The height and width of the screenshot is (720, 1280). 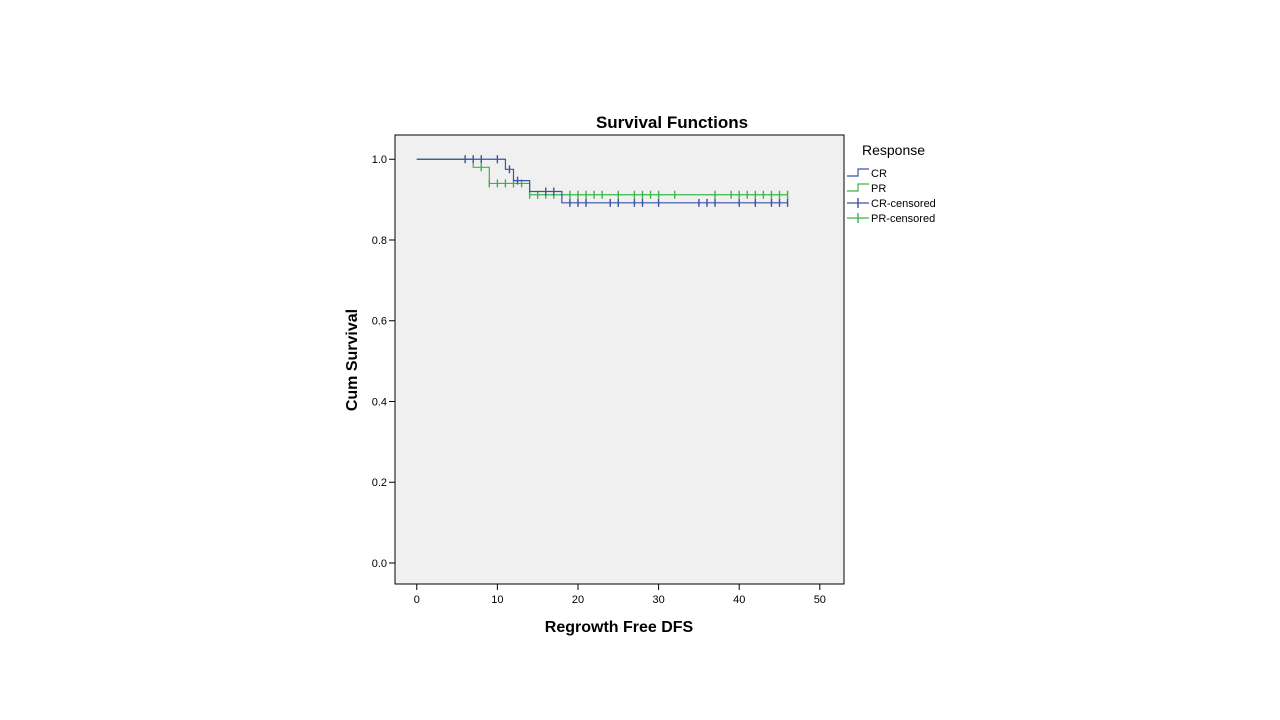 I want to click on x-tick-label: 20, so click(x=578, y=600).